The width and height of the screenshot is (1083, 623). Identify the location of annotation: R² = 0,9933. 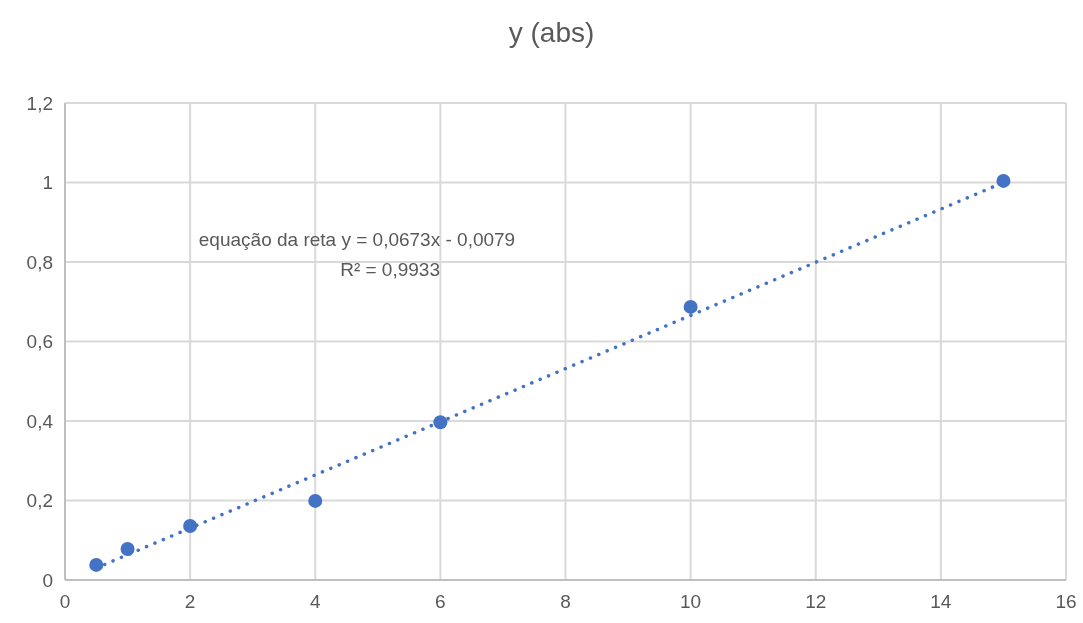
(390, 269).